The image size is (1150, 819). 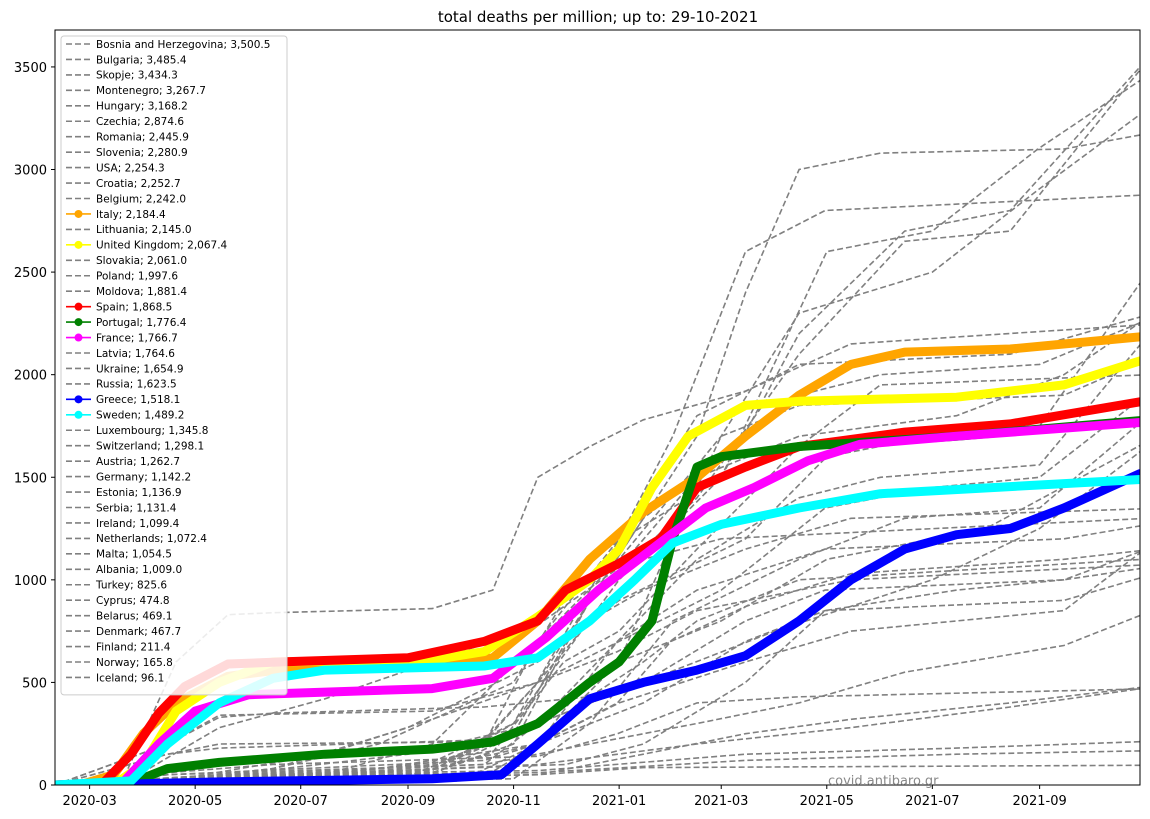 I want to click on legend-label-iceland: Iceland; 96.1, so click(x=130, y=678).